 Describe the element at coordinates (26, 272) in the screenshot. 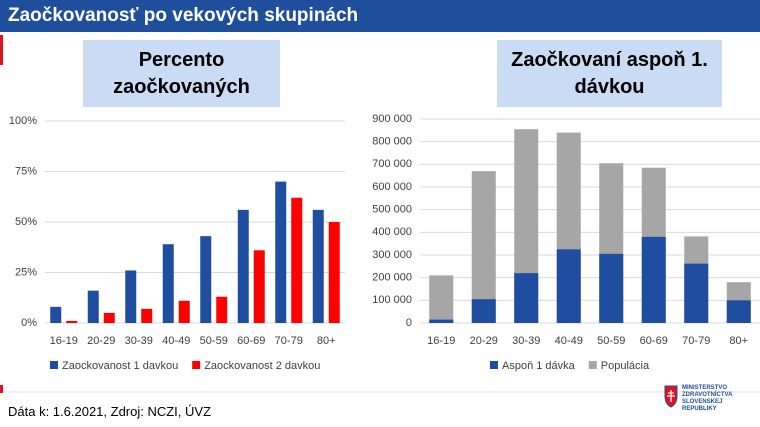

I see `y-tick-label: 25%` at that location.